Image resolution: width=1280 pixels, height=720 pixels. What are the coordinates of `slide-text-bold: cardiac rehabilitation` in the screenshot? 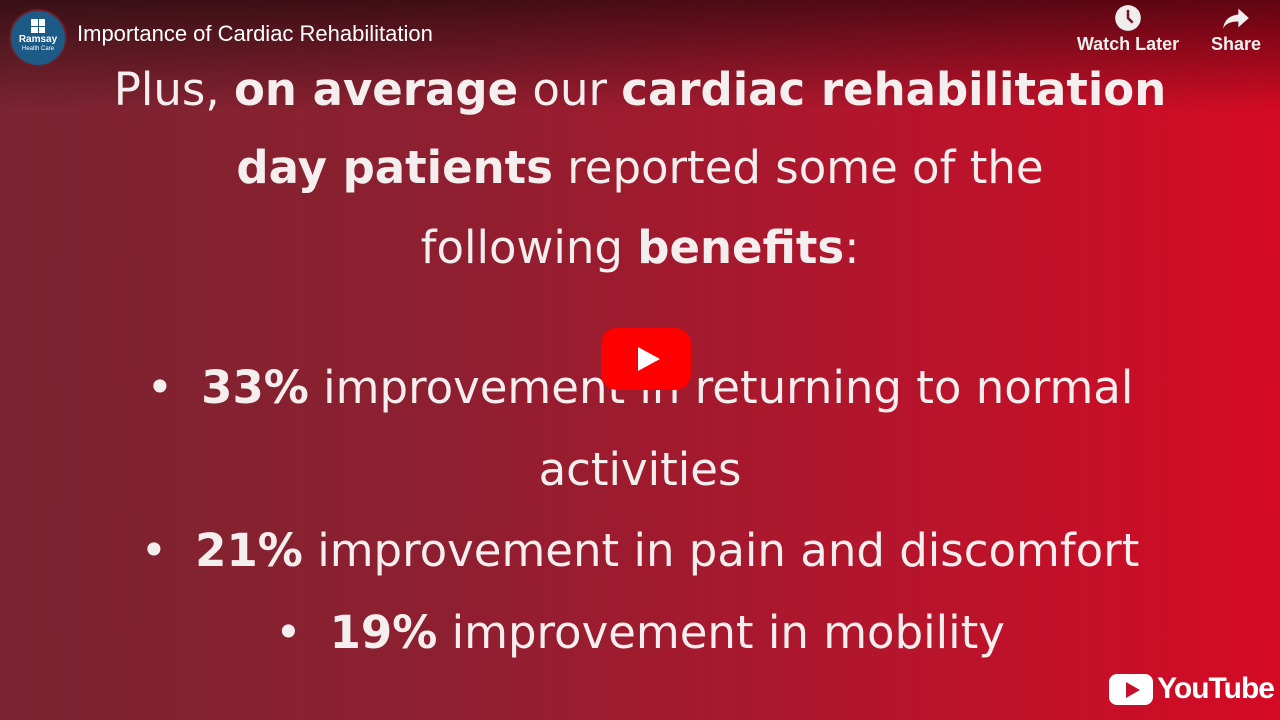 It's located at (894, 89).